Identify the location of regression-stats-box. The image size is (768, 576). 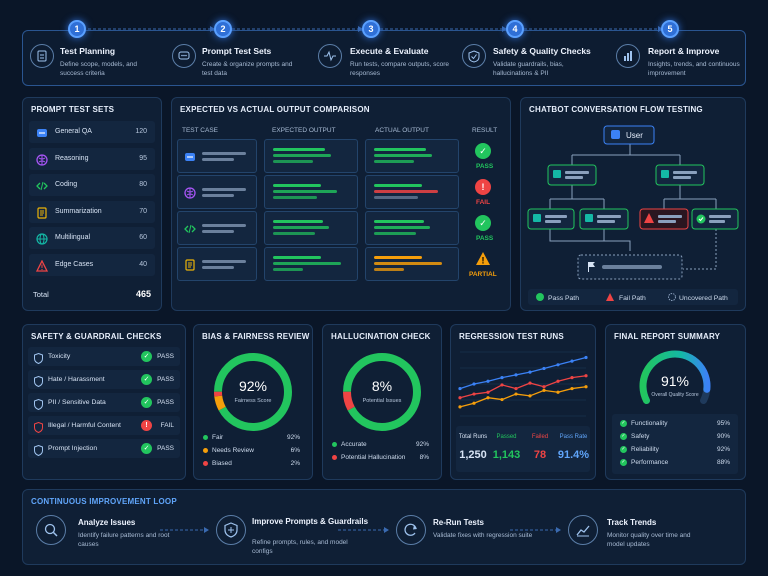
(523, 449).